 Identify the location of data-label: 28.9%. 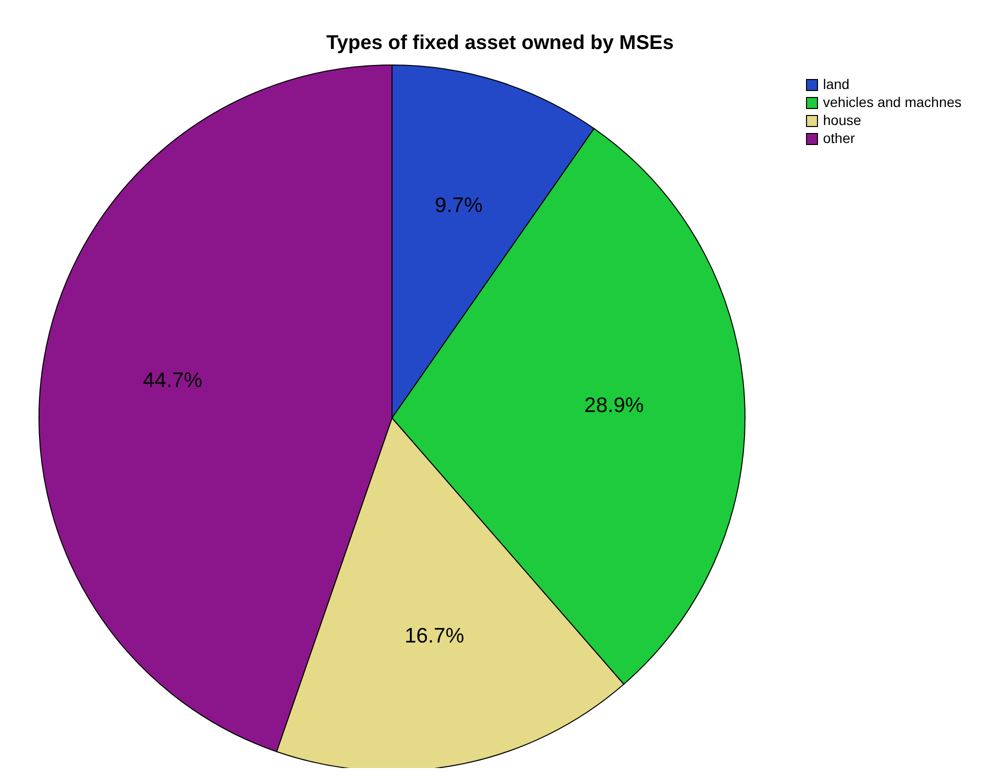
(614, 406).